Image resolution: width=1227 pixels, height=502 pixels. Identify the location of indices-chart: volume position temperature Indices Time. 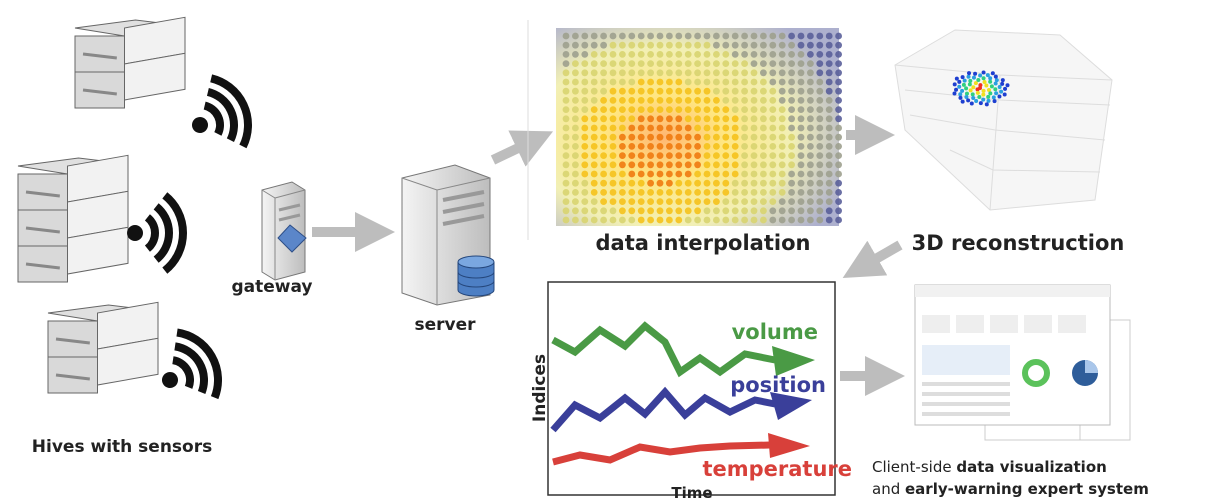
(691, 391).